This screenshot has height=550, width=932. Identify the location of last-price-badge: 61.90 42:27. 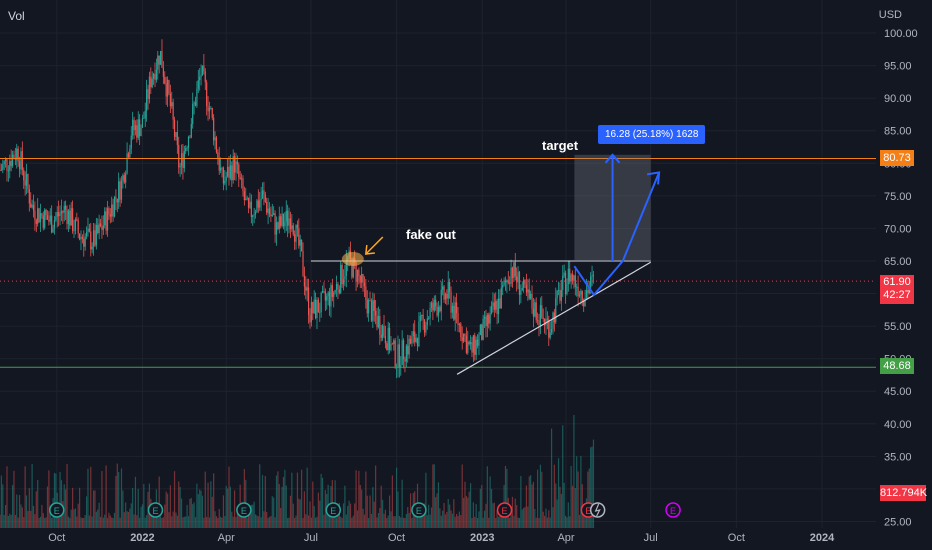
(897, 289).